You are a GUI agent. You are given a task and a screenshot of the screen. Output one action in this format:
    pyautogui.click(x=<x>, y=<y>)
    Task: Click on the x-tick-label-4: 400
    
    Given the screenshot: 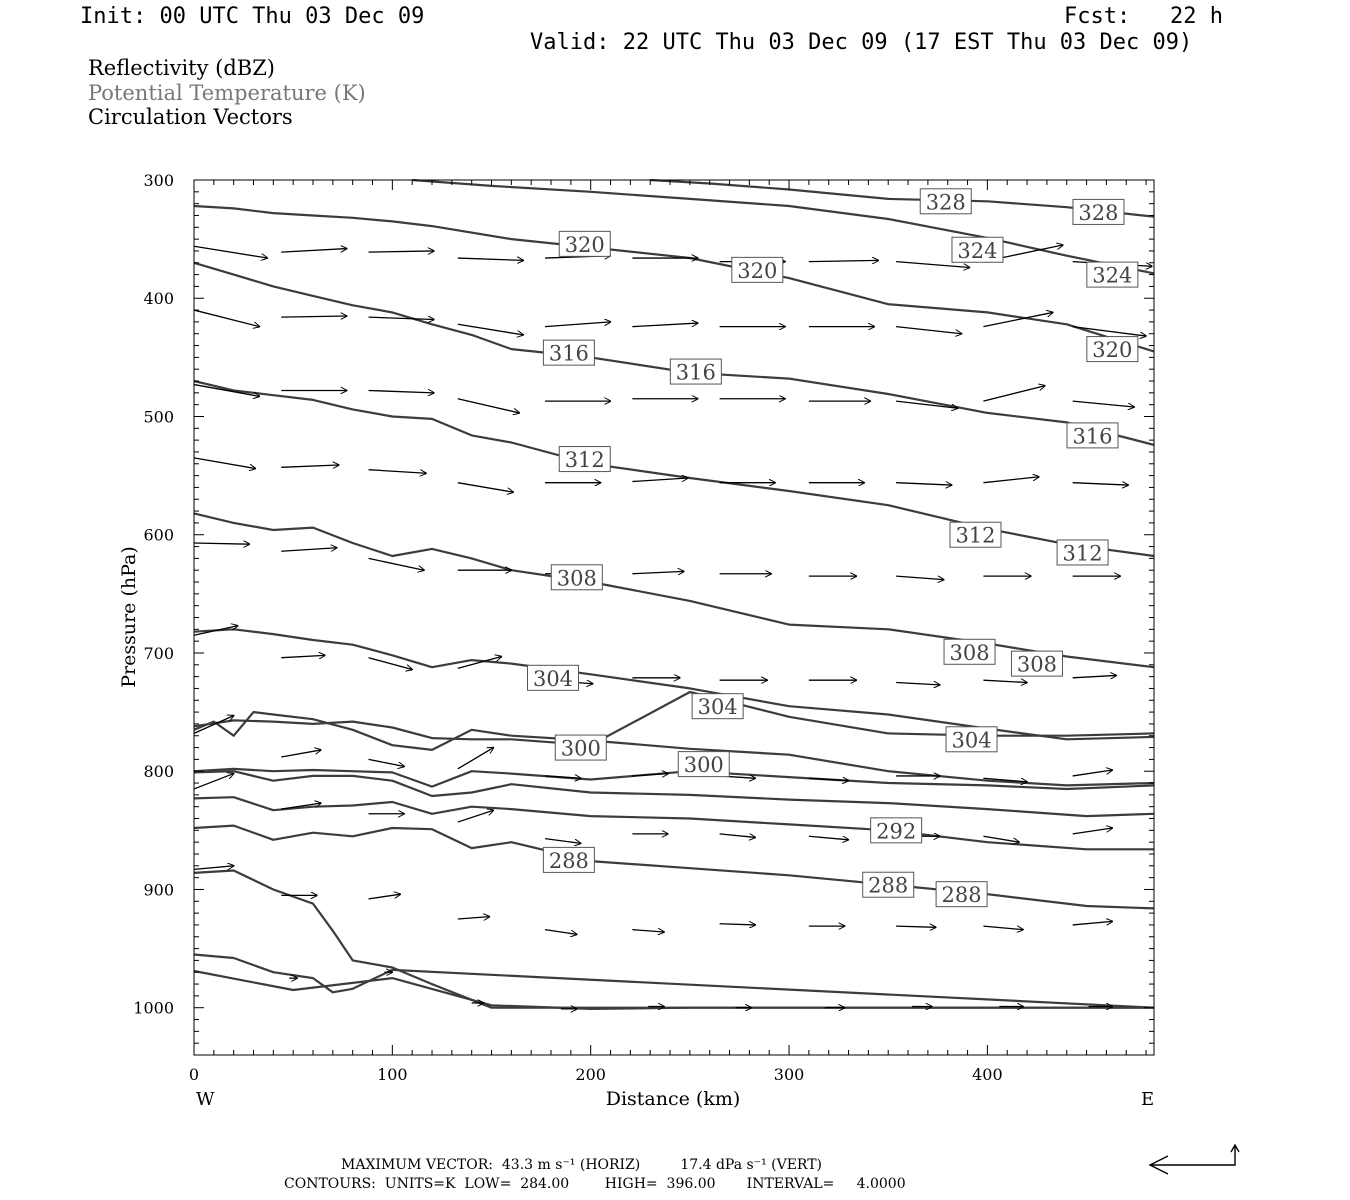 What is the action you would take?
    pyautogui.click(x=987, y=1074)
    